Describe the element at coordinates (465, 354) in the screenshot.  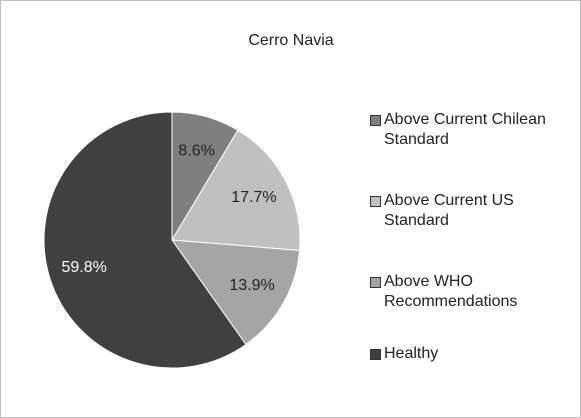
I see `legend-item: Healthy` at that location.